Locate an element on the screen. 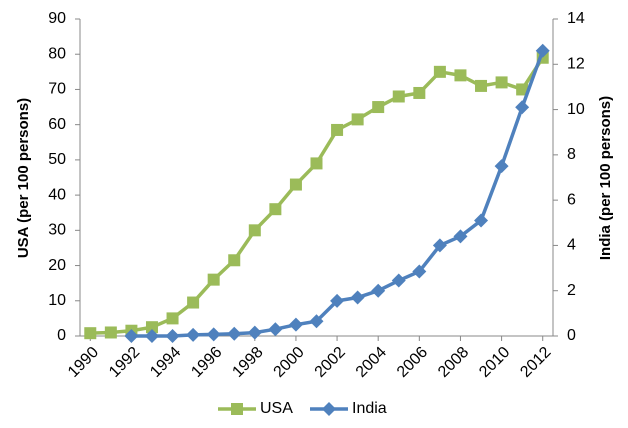 The height and width of the screenshot is (428, 628). x-tick-label: 1998 is located at coordinates (247, 362).